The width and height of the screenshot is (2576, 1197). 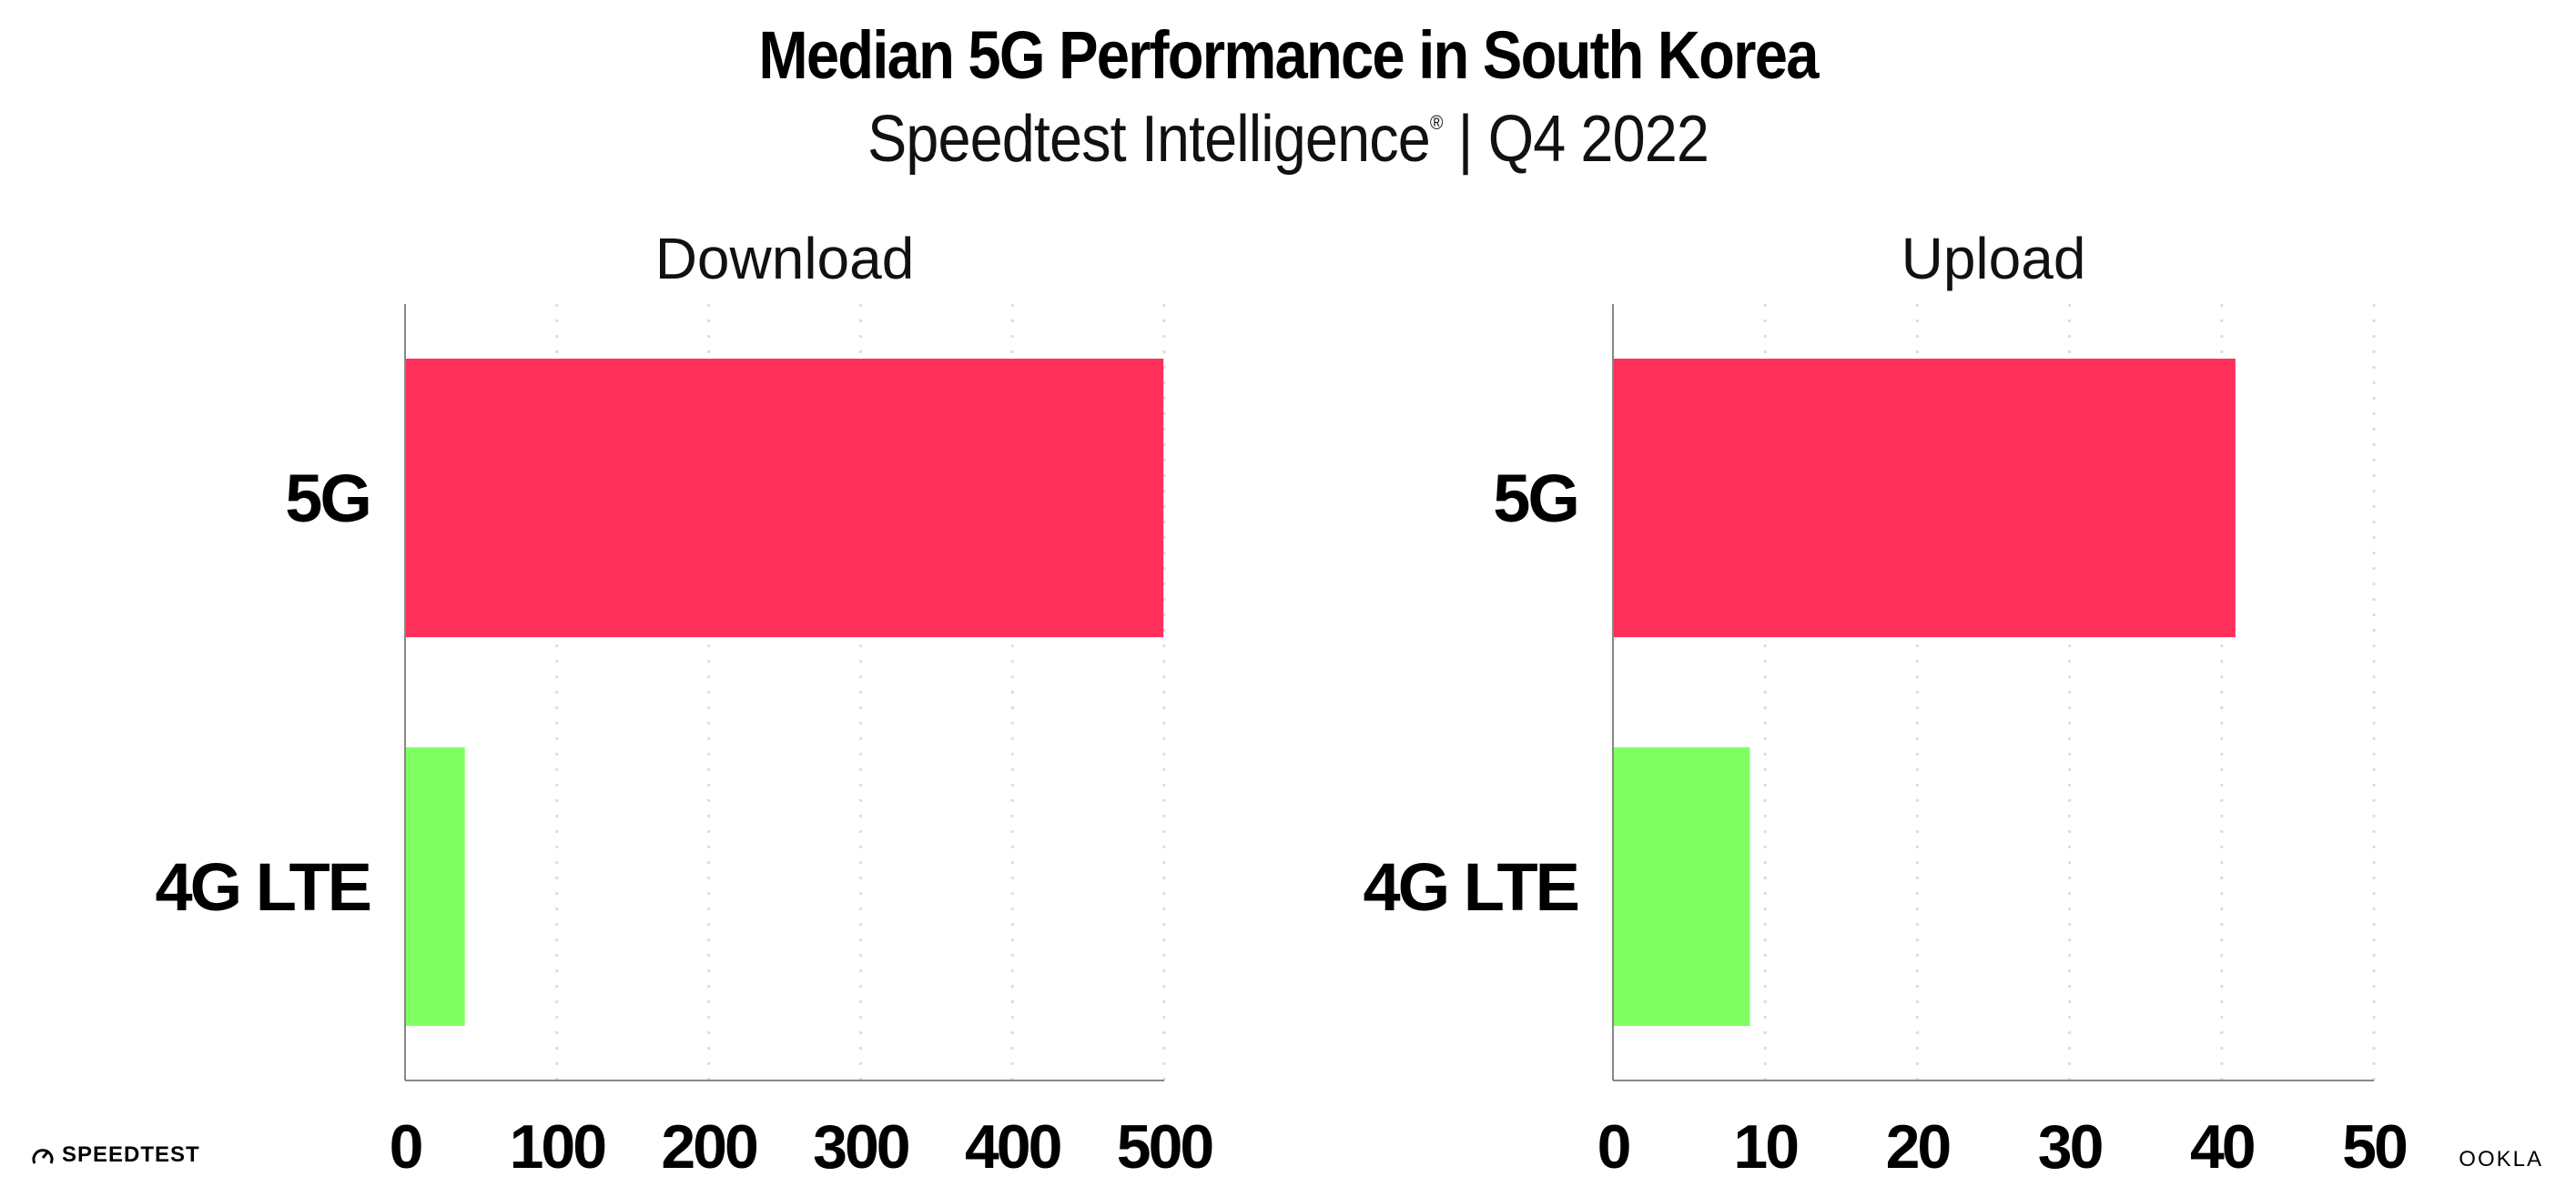 What do you see at coordinates (2222, 1147) in the screenshot?
I see `upload-tick-label: 40` at bounding box center [2222, 1147].